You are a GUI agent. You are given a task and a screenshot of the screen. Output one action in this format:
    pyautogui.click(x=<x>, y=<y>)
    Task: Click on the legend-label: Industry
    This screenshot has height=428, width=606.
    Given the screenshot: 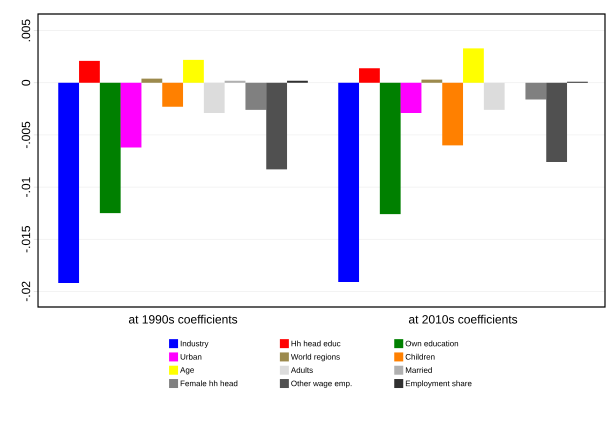 What is the action you would take?
    pyautogui.click(x=194, y=344)
    